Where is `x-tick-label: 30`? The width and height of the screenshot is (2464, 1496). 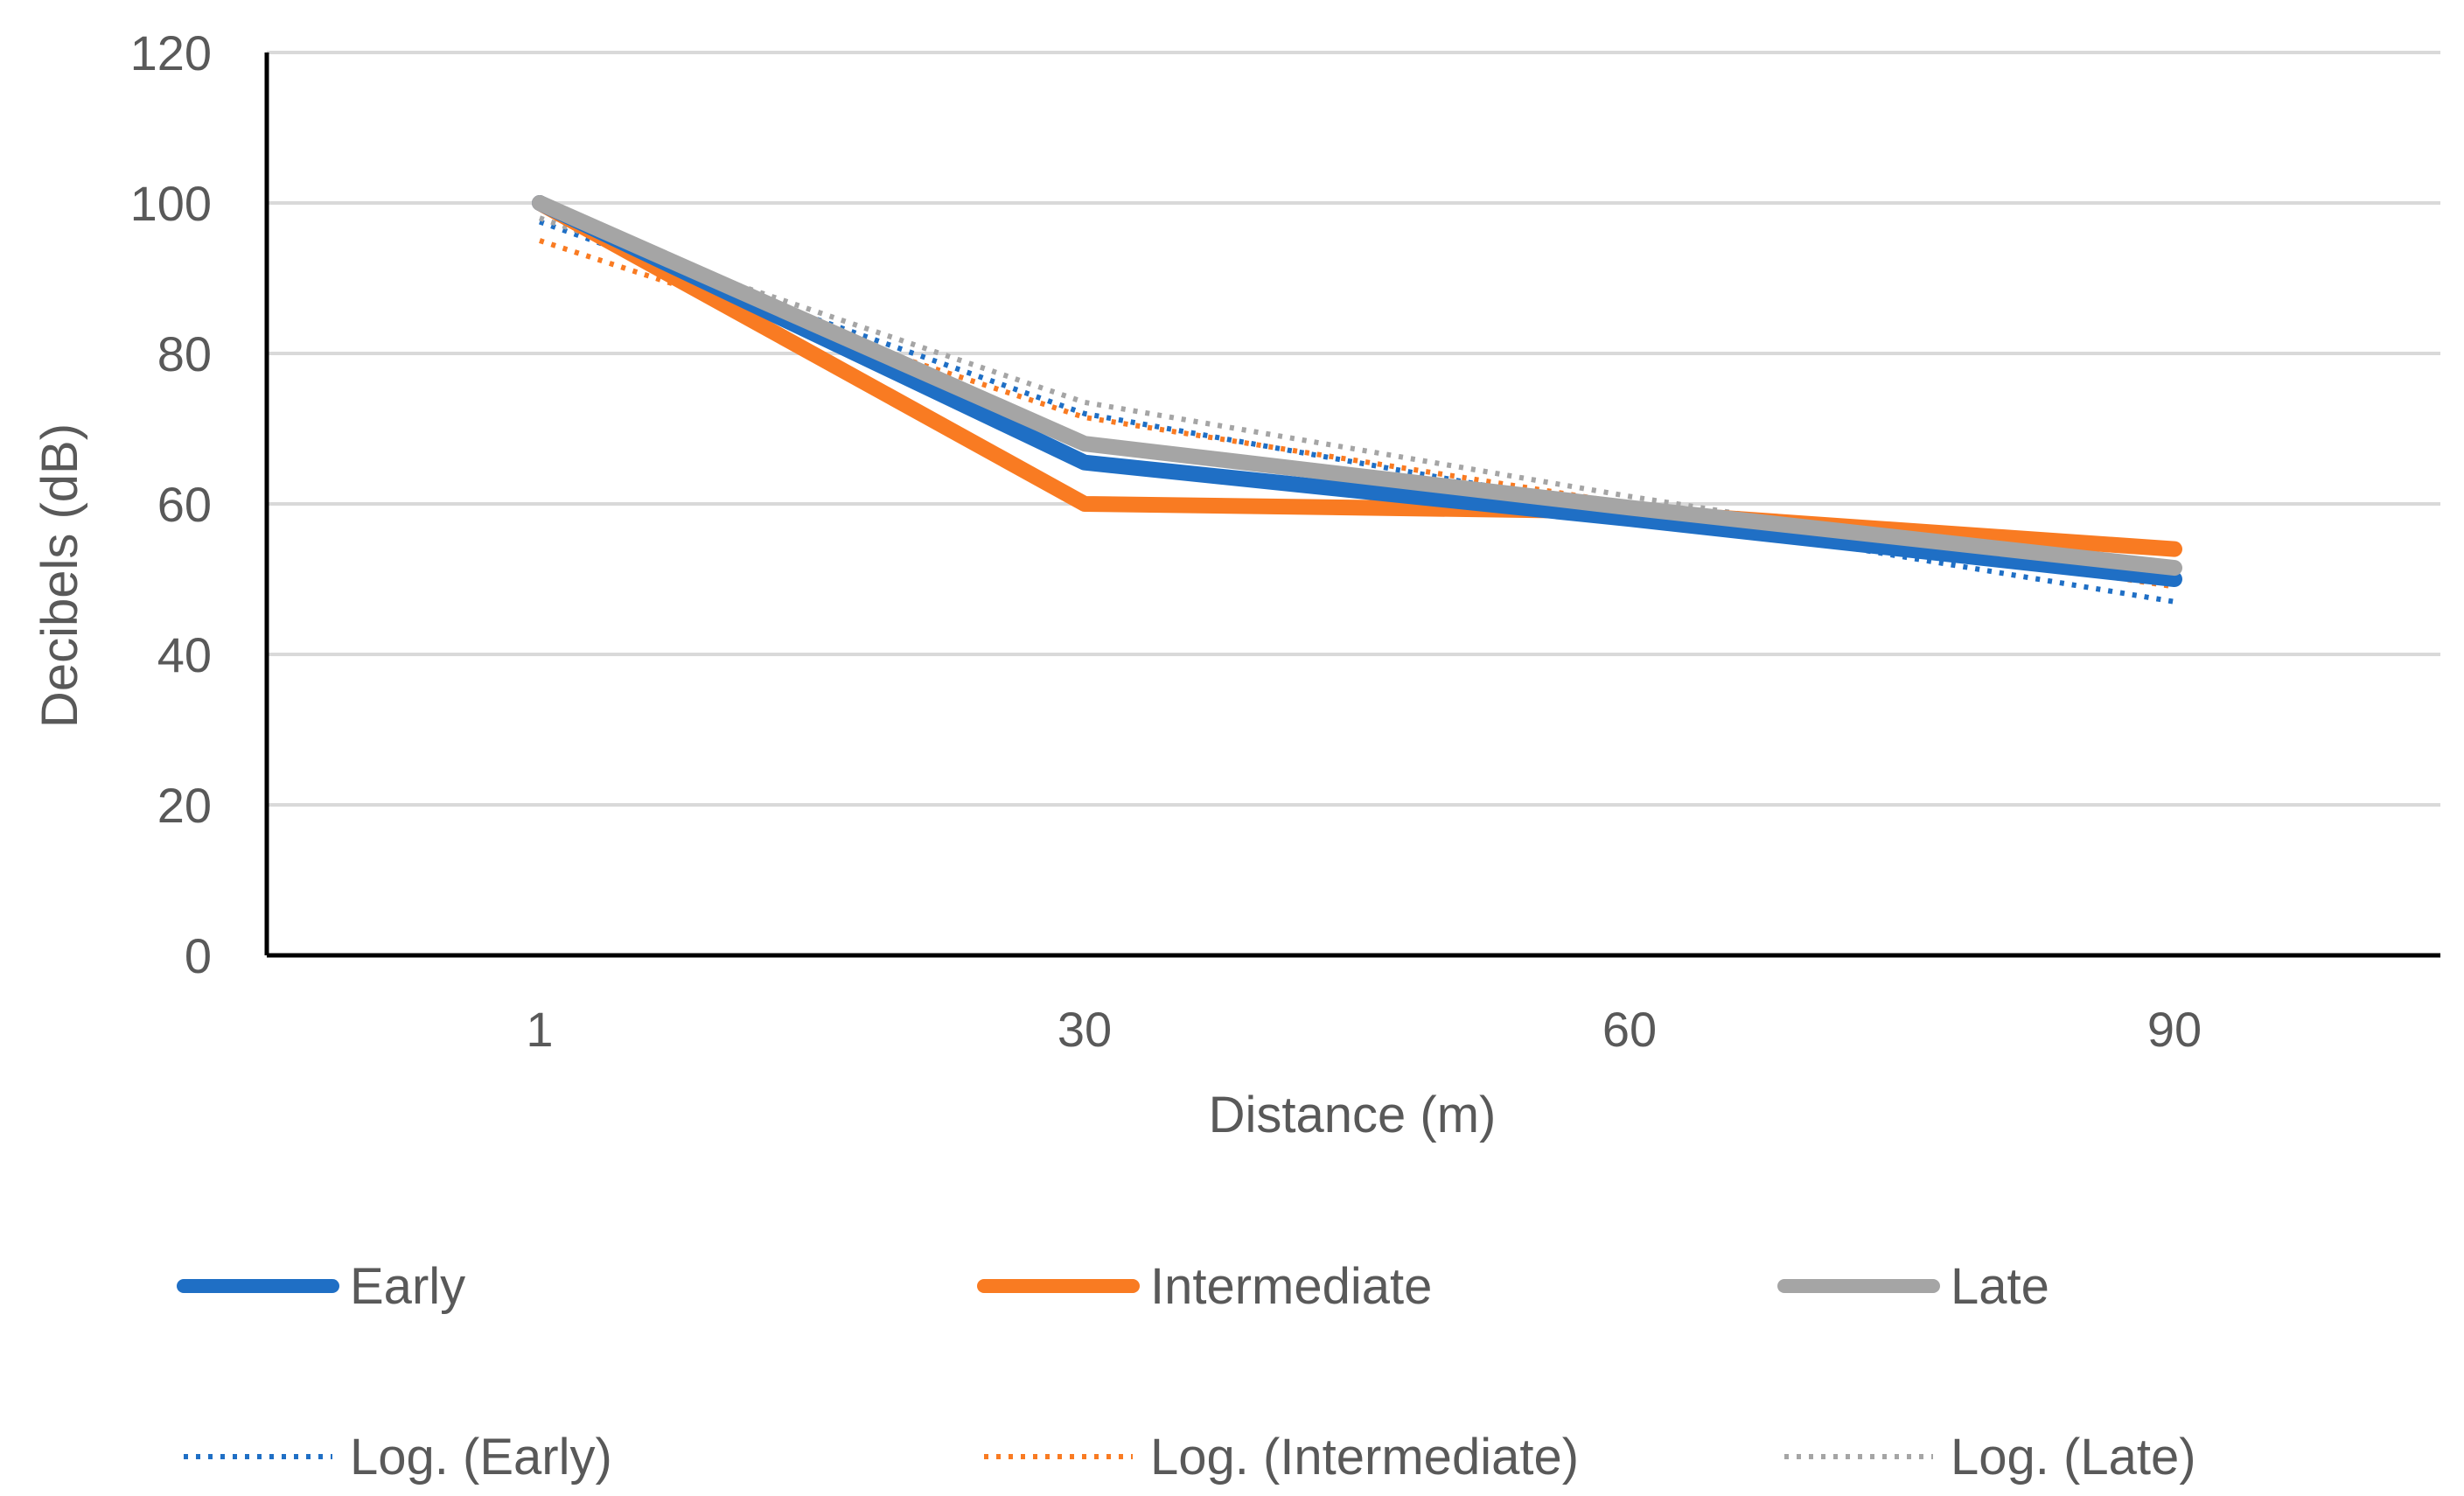 x-tick-label: 30 is located at coordinates (1085, 1029).